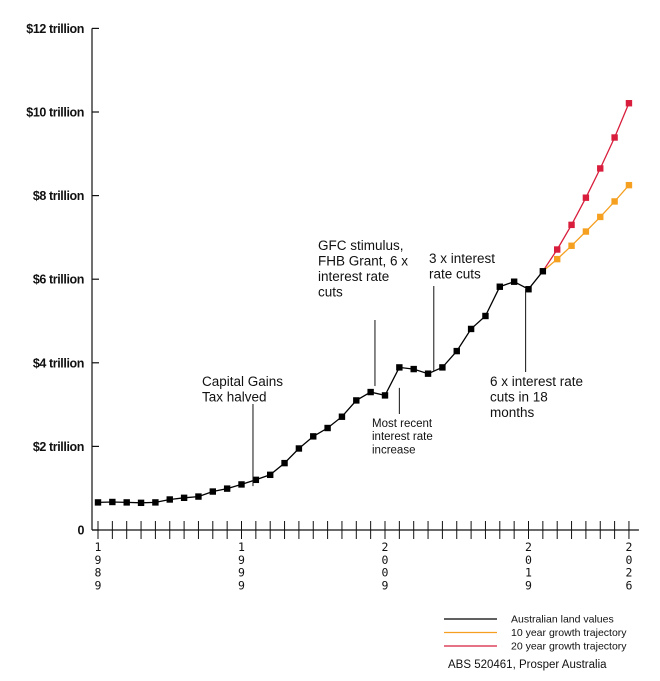 Image resolution: width=660 pixels, height=681 pixels. What do you see at coordinates (402, 437) in the screenshot?
I see `annotation-text: Most recent interest rate increase` at bounding box center [402, 437].